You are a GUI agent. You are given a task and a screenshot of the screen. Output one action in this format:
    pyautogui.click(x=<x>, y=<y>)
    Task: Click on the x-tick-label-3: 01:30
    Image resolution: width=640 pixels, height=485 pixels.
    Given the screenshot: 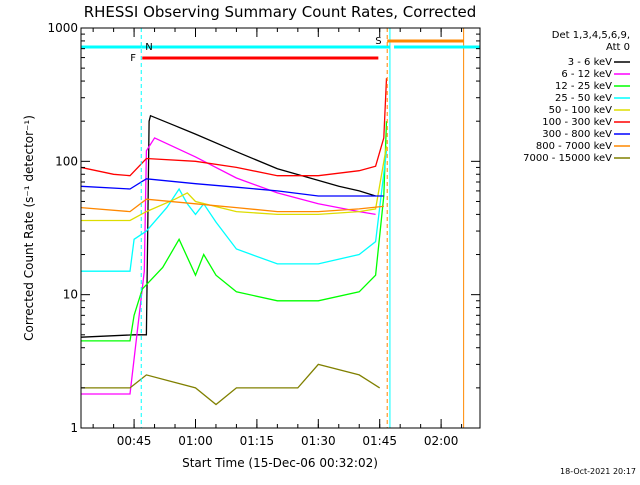 What is the action you would take?
    pyautogui.click(x=318, y=441)
    